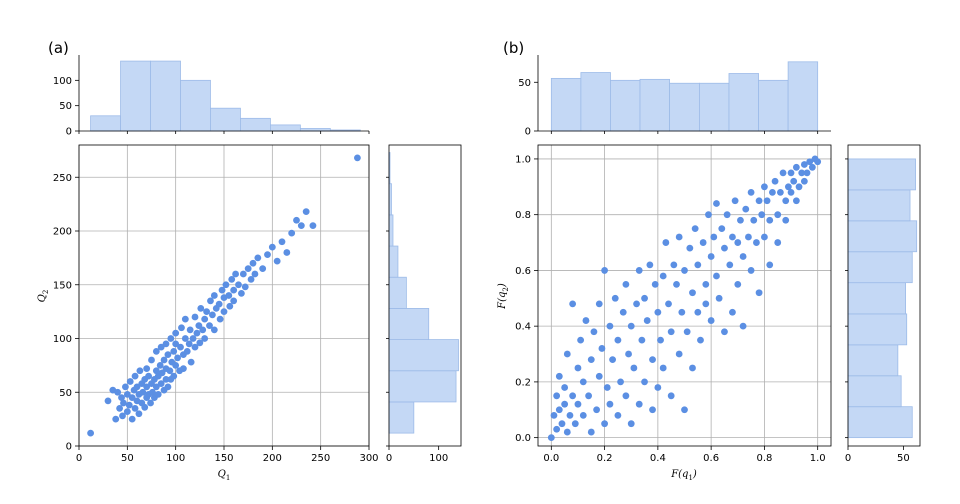 The height and width of the screenshot is (504, 960). What do you see at coordinates (873, 360) in the screenshot?
I see `b-right-hist-bar` at bounding box center [873, 360].